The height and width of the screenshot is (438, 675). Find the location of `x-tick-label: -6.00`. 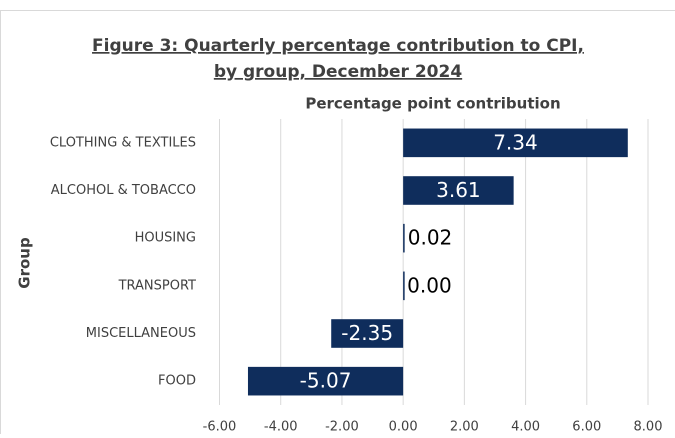

x-tick-label: -6.00 is located at coordinates (220, 427).